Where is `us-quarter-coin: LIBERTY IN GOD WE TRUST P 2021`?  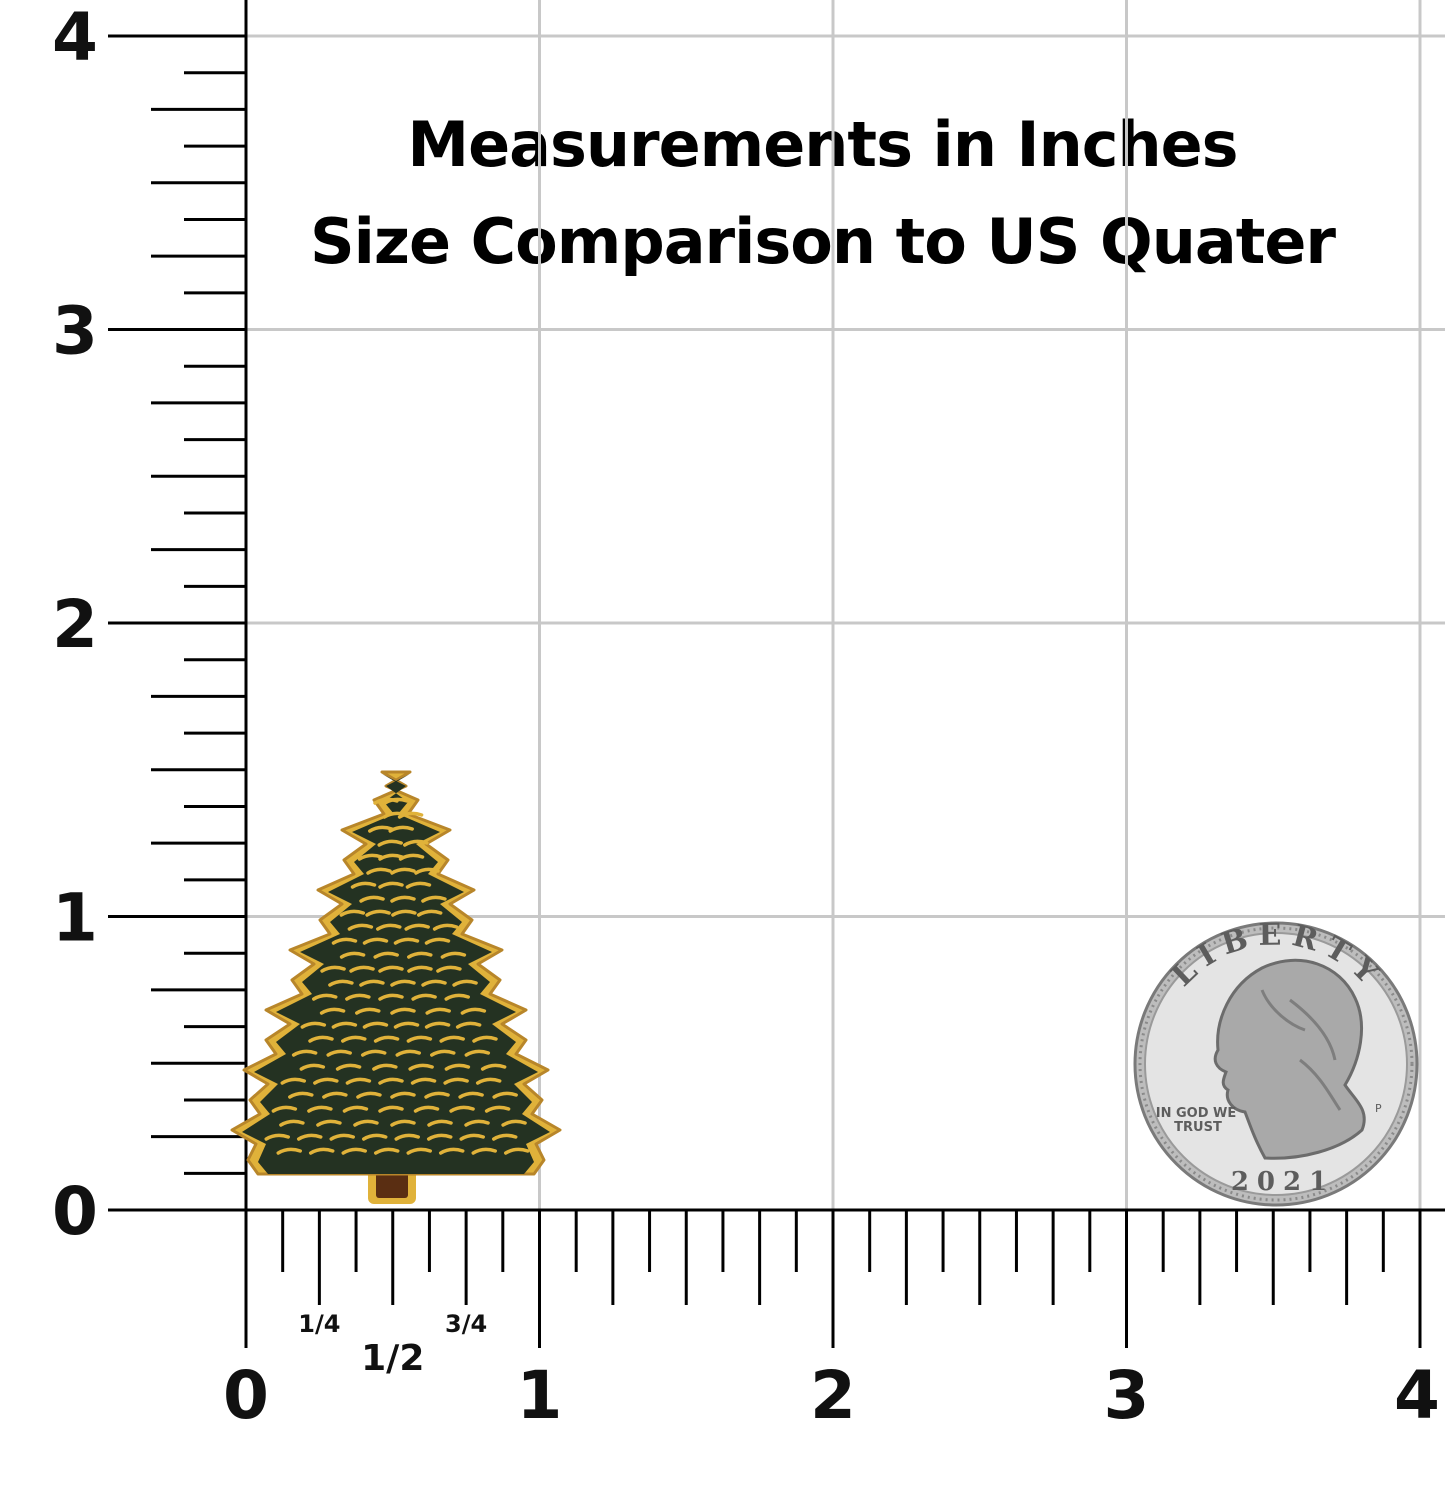 us-quarter-coin: LIBERTY IN GOD WE TRUST P 2021 is located at coordinates (1276, 1062).